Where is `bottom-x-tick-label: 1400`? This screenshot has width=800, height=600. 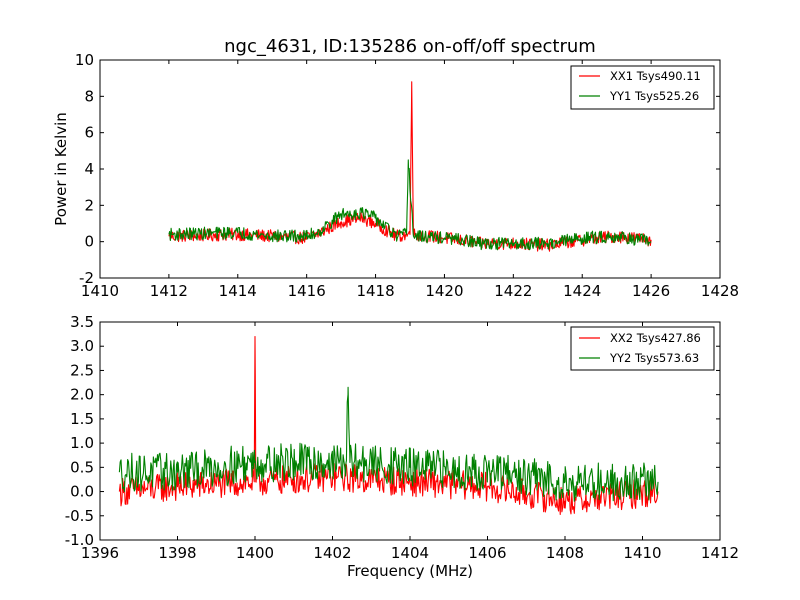 bottom-x-tick-label: 1400 is located at coordinates (255, 553).